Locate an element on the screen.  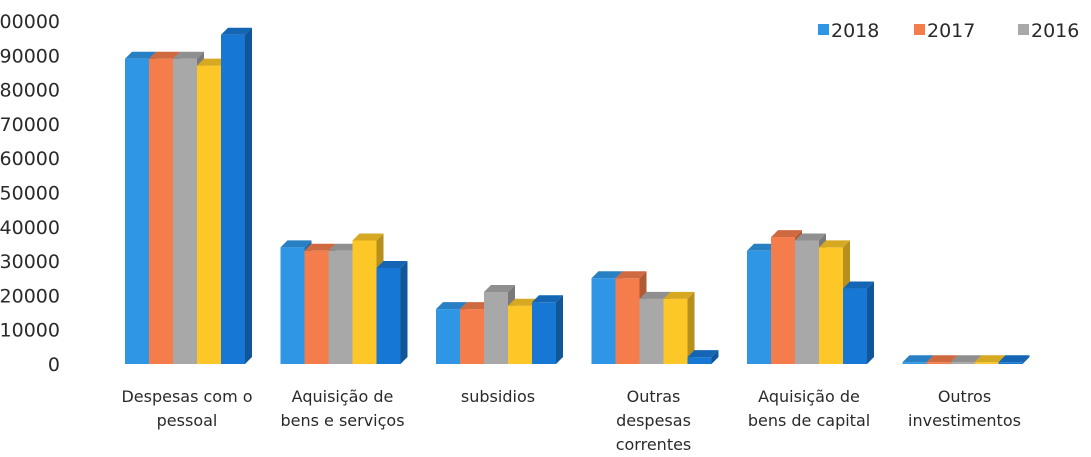
y-tick-label: 20000 is located at coordinates (30, 296).